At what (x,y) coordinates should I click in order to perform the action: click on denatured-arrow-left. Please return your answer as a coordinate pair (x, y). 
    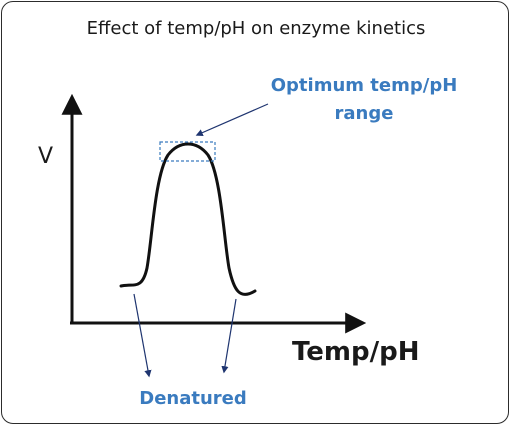
    Looking at the image, I should click on (142, 335).